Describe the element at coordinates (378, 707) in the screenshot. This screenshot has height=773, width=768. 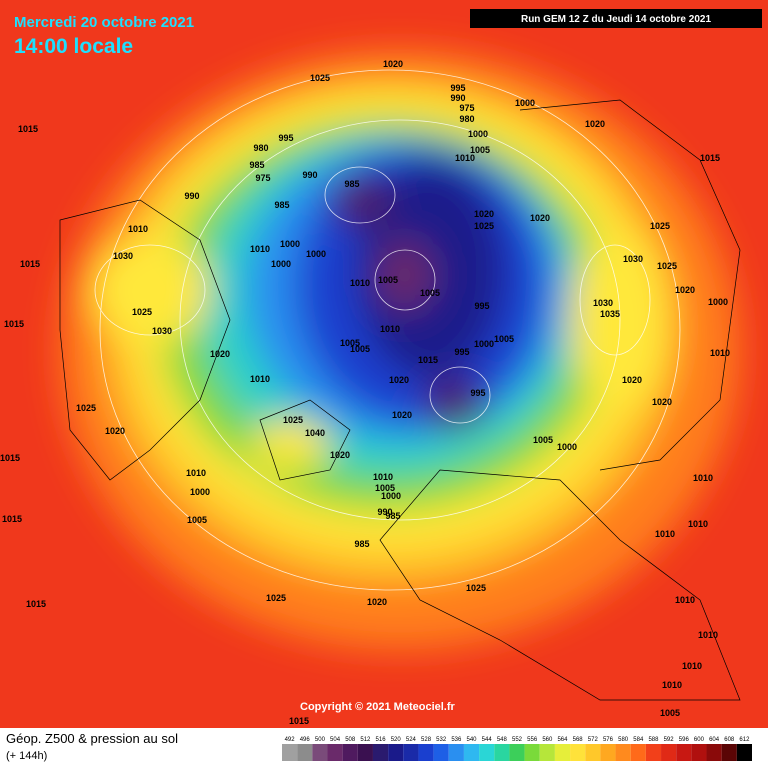
I see `copyright: Copyright © 2021 Meteociel.fr` at that location.